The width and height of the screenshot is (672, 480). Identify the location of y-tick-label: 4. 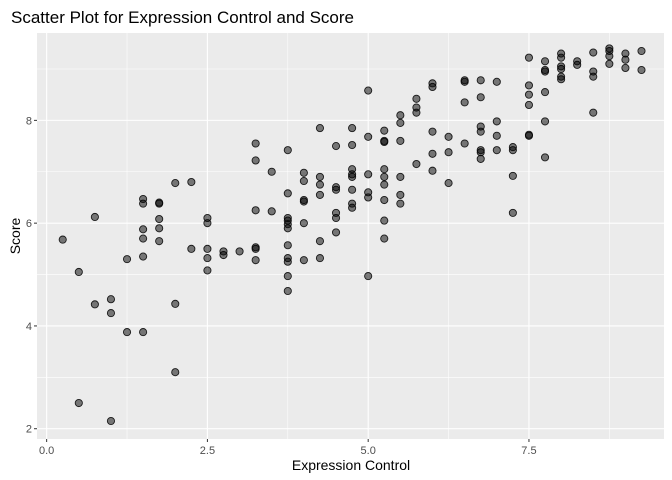
(29, 327).